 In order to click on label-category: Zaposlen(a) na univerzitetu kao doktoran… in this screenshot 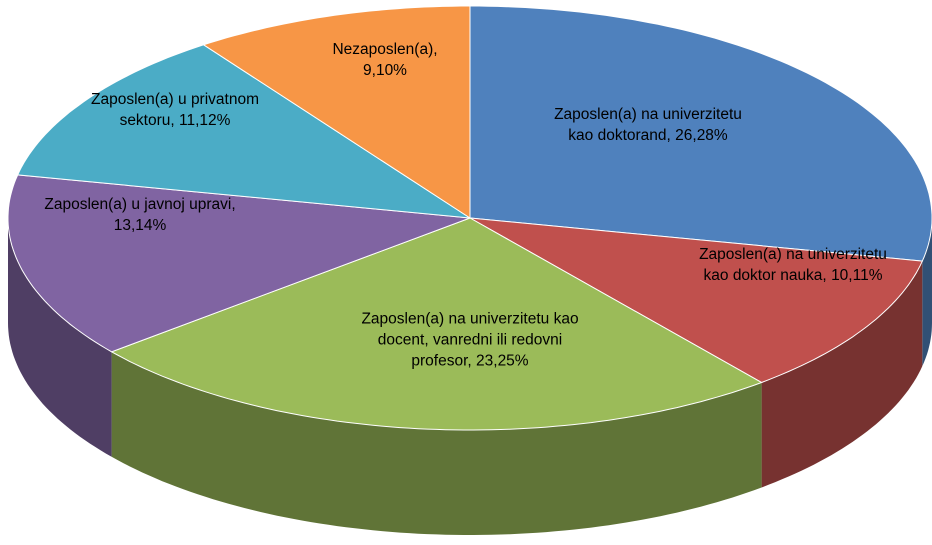, I will do `click(648, 125)`.